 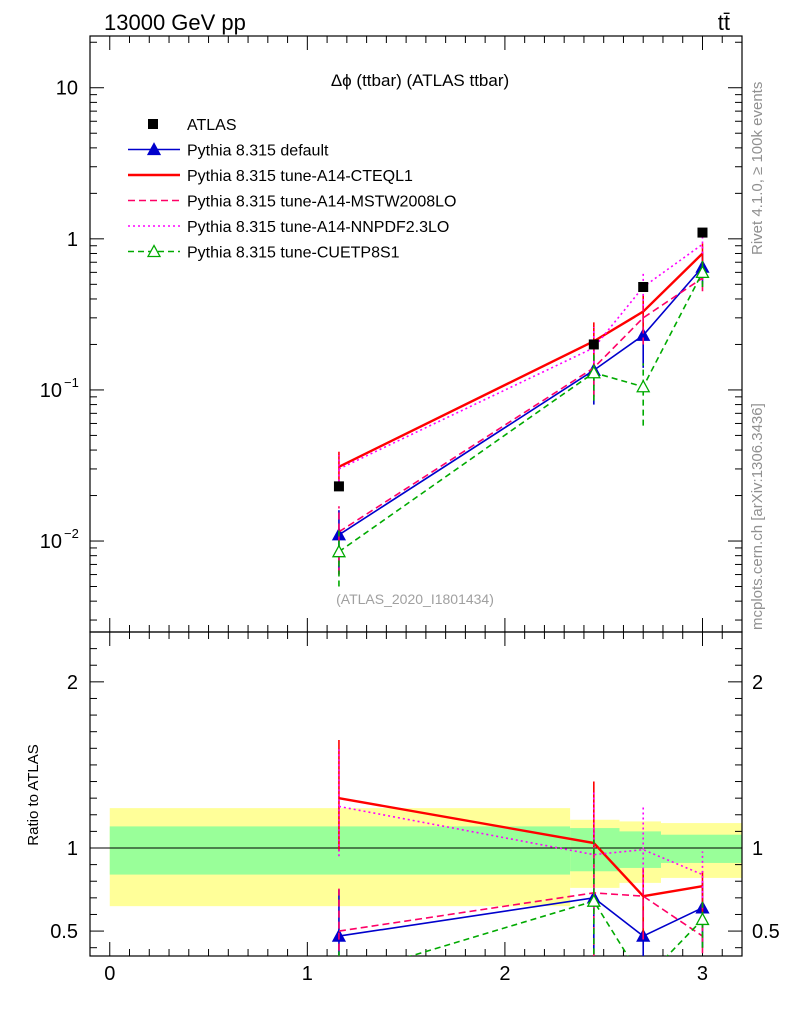 I want to click on legend-label-4: Pythia 8.315 tune-CUETP8S1, so click(x=293, y=253).